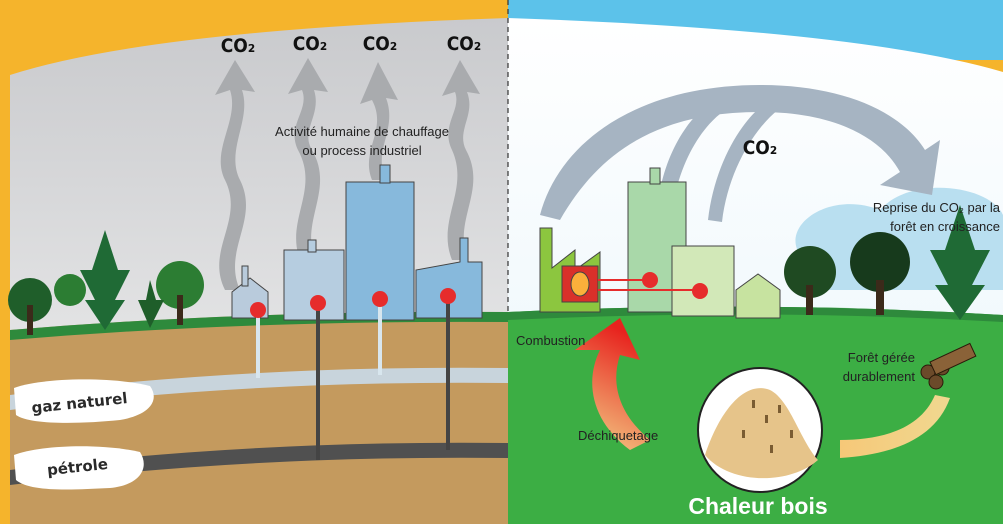  I want to click on wood-cycle, so click(776, 405).